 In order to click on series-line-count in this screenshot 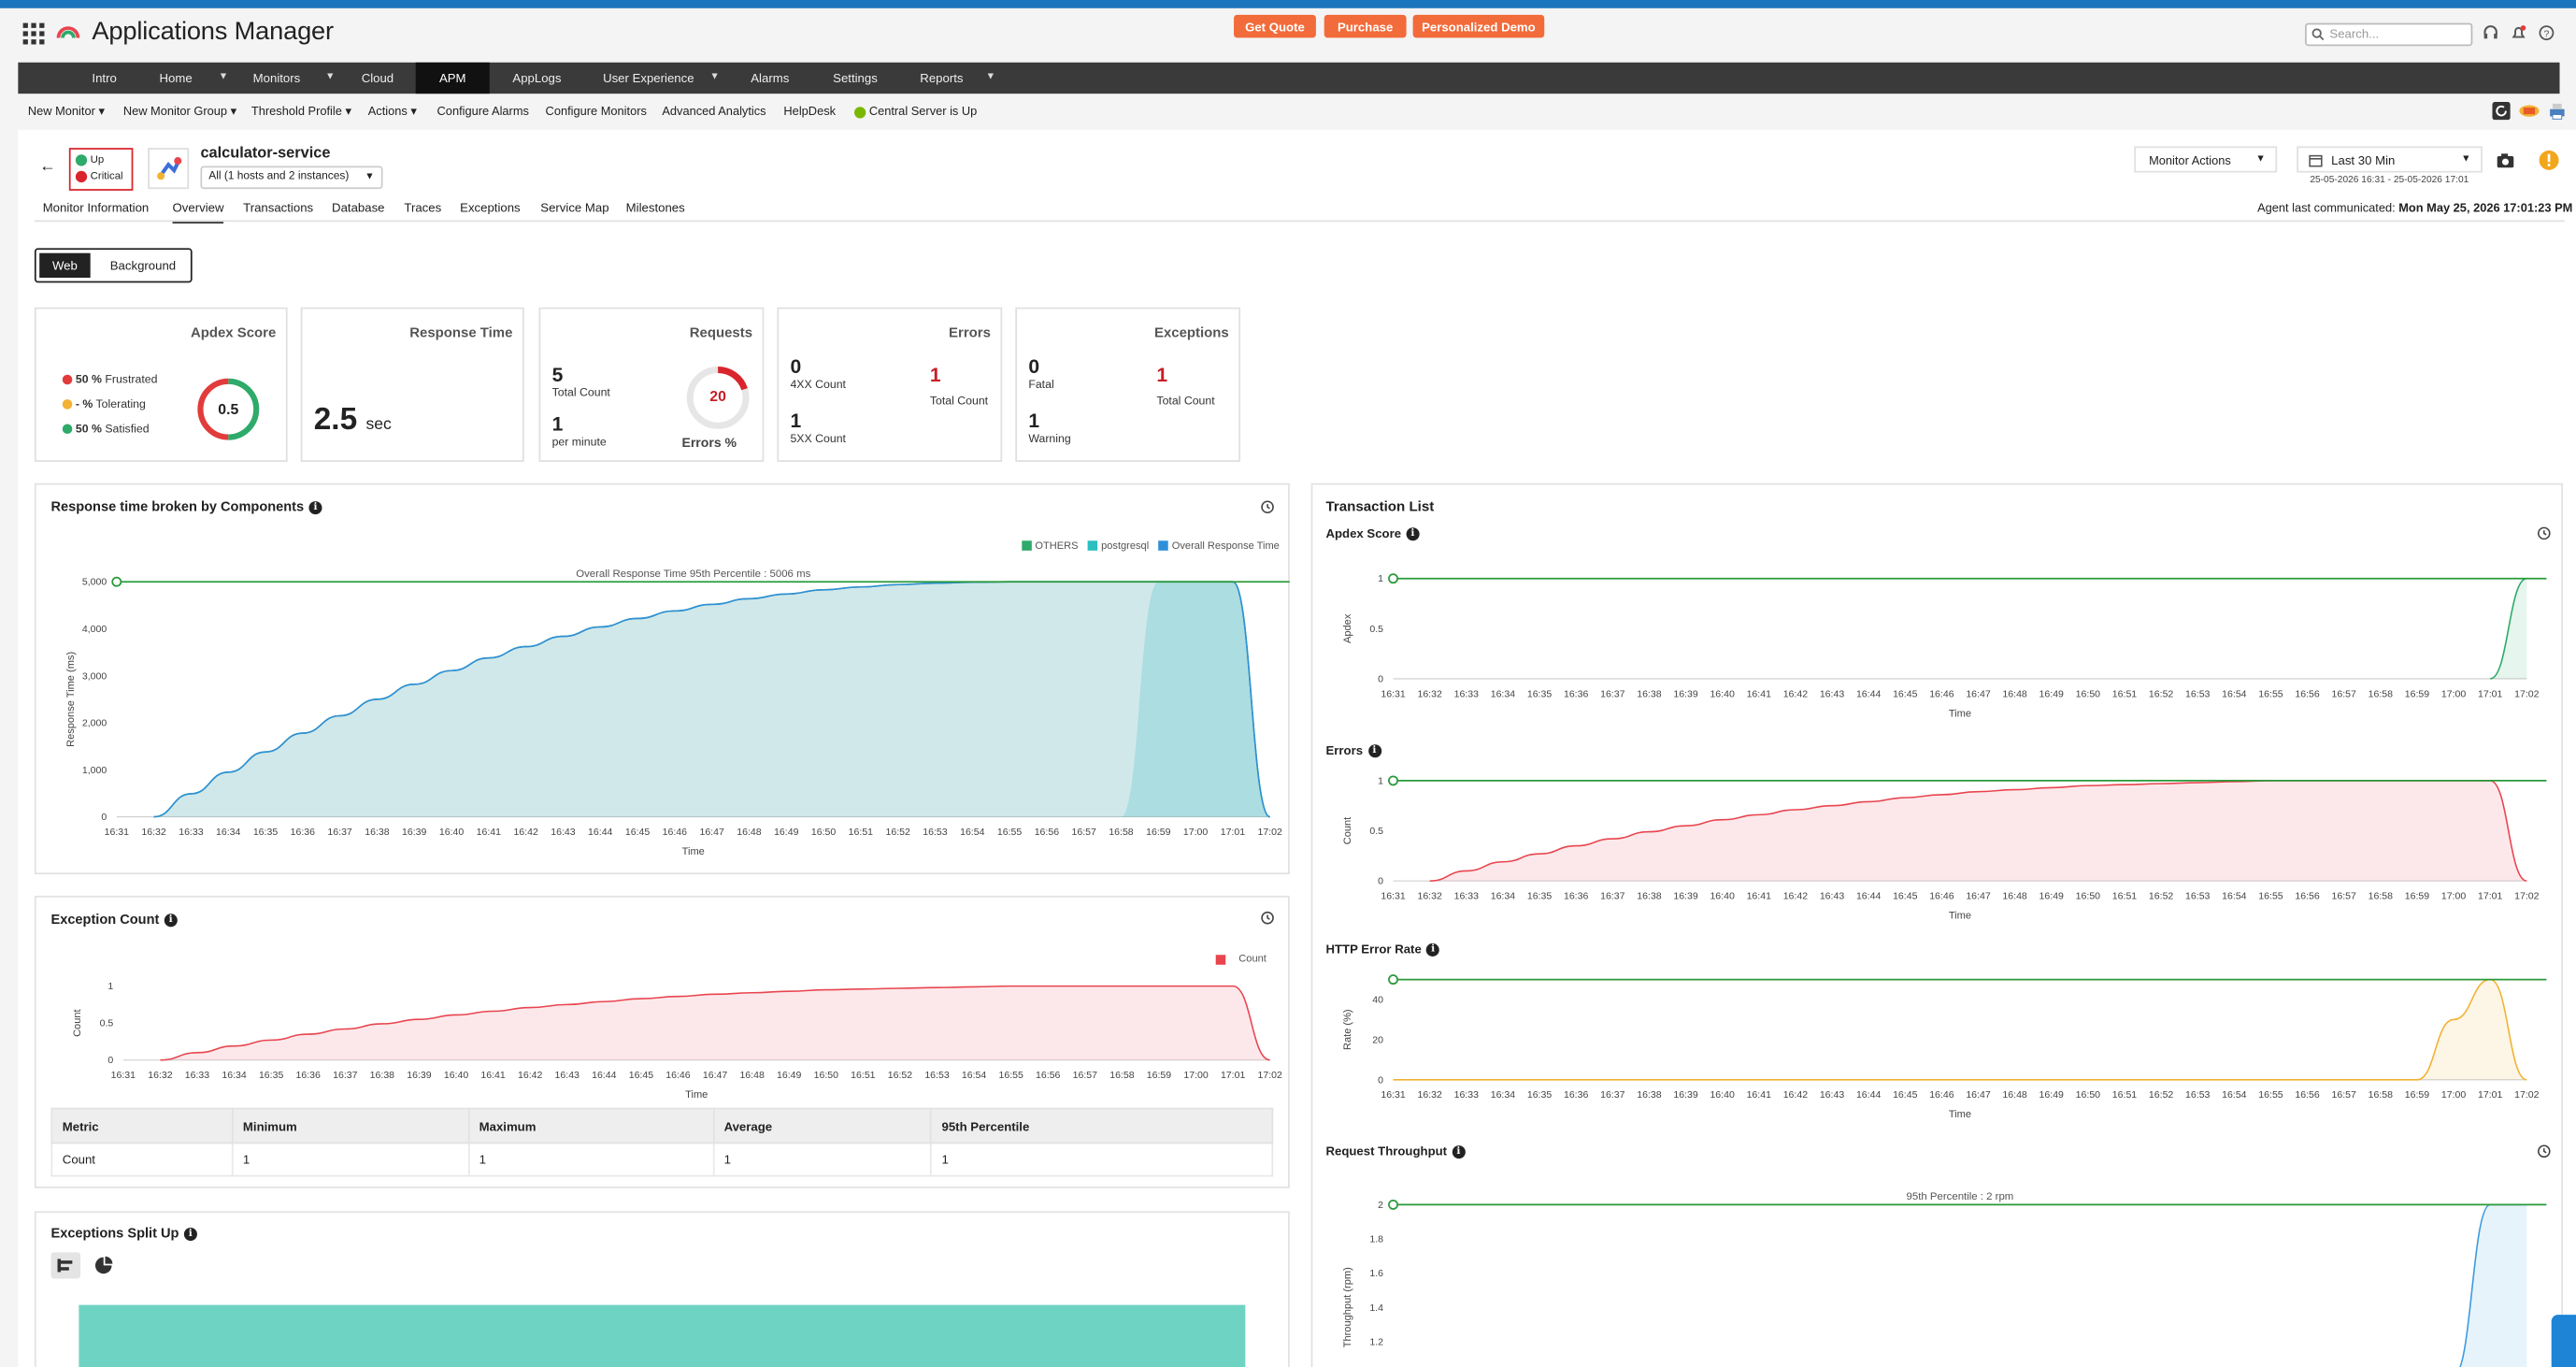, I will do `click(715, 1023)`.